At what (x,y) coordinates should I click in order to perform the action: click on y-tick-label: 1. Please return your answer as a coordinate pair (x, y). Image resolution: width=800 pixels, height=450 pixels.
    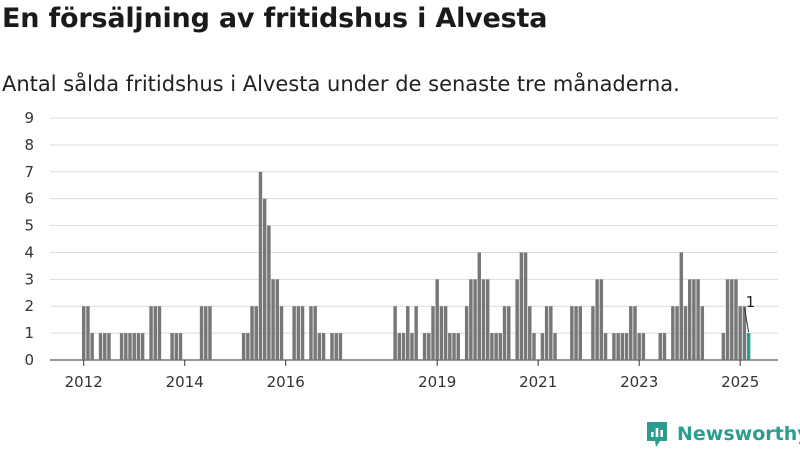
    Looking at the image, I should click on (29, 333).